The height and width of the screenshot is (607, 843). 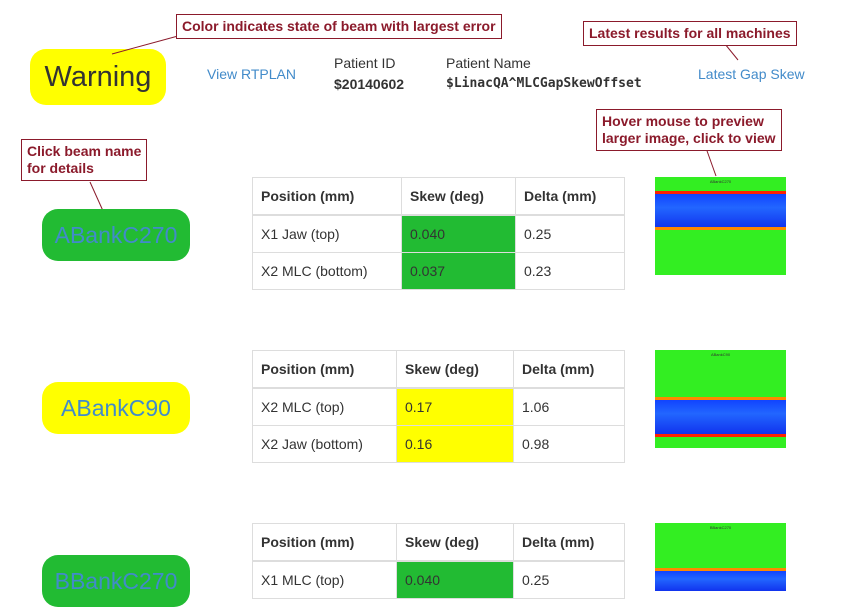 I want to click on beam-button-abankc90: ABankC90, so click(x=116, y=408).